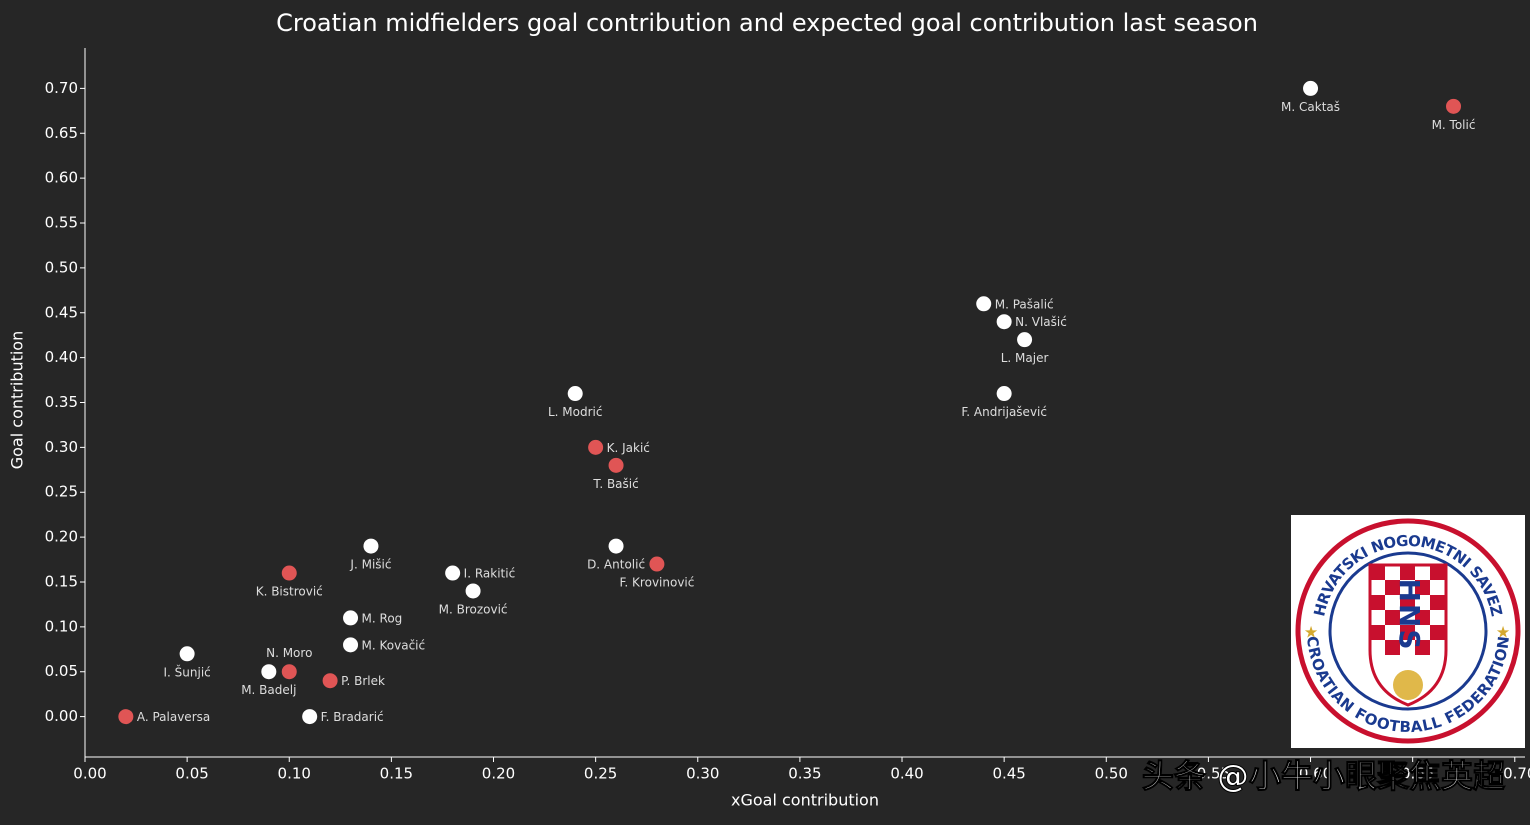 This screenshot has width=1530, height=825. Describe the element at coordinates (490, 574) in the screenshot. I see `point-label: I. Rakitić` at that location.